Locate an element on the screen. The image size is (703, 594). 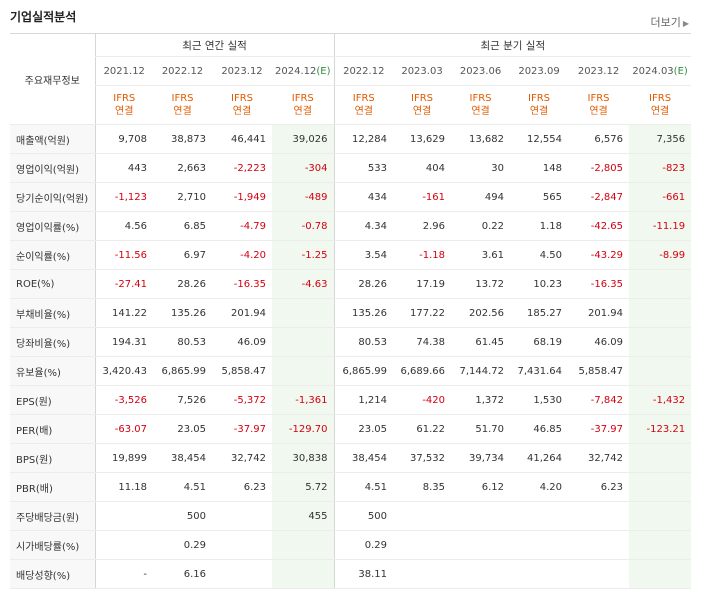
table-cell: -661 is located at coordinates (660, 197).